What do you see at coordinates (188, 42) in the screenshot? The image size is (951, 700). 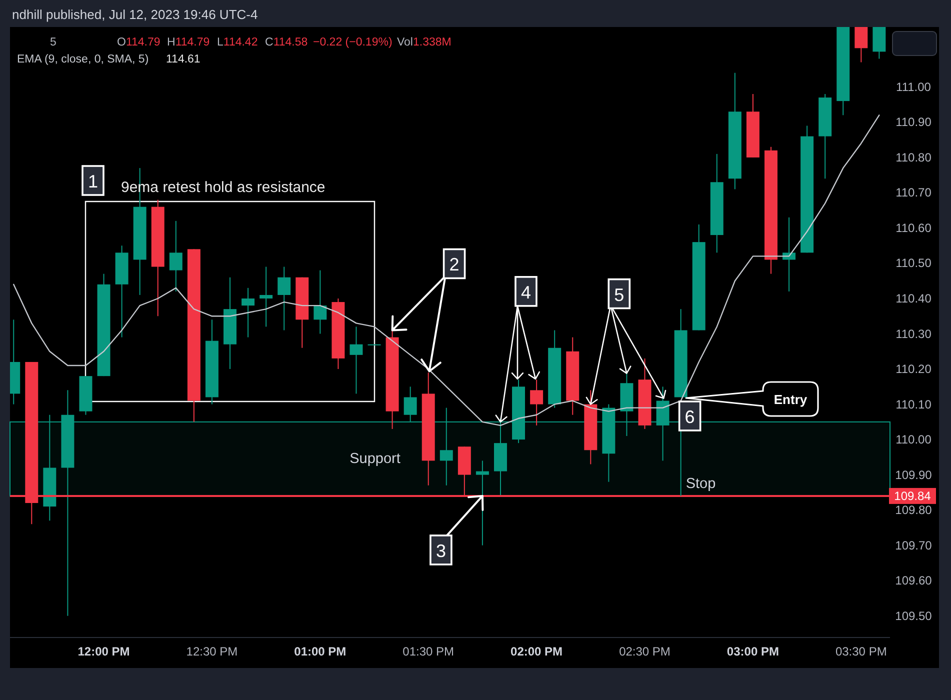 I see `annotation: H114.79` at bounding box center [188, 42].